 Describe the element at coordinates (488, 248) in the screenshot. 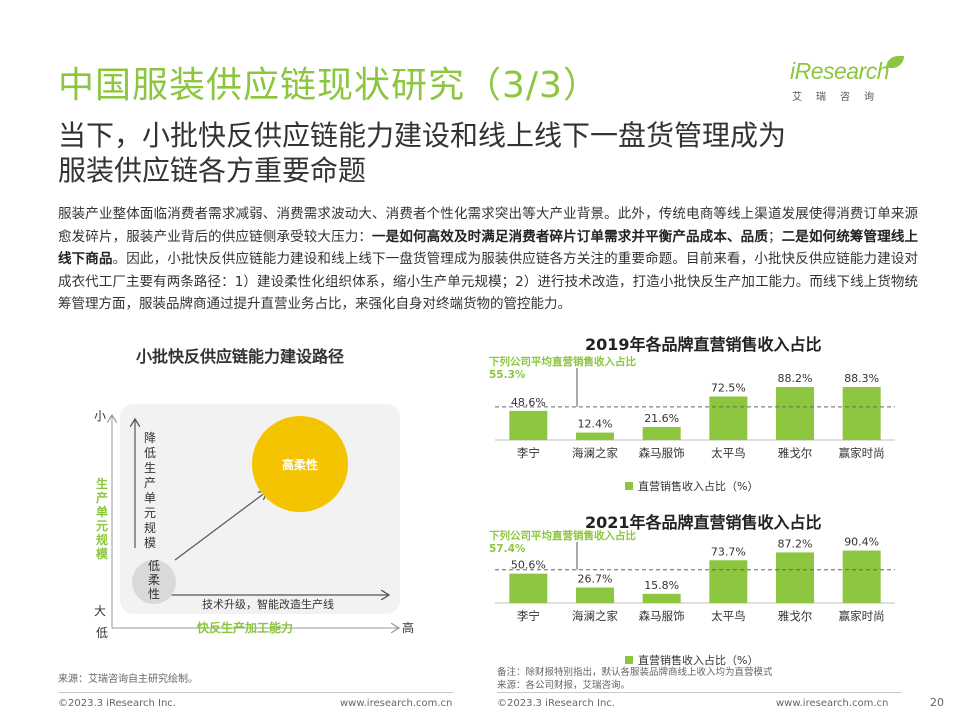

I see `body-bold-2: 二是如何统筹管理线上线下商品` at that location.